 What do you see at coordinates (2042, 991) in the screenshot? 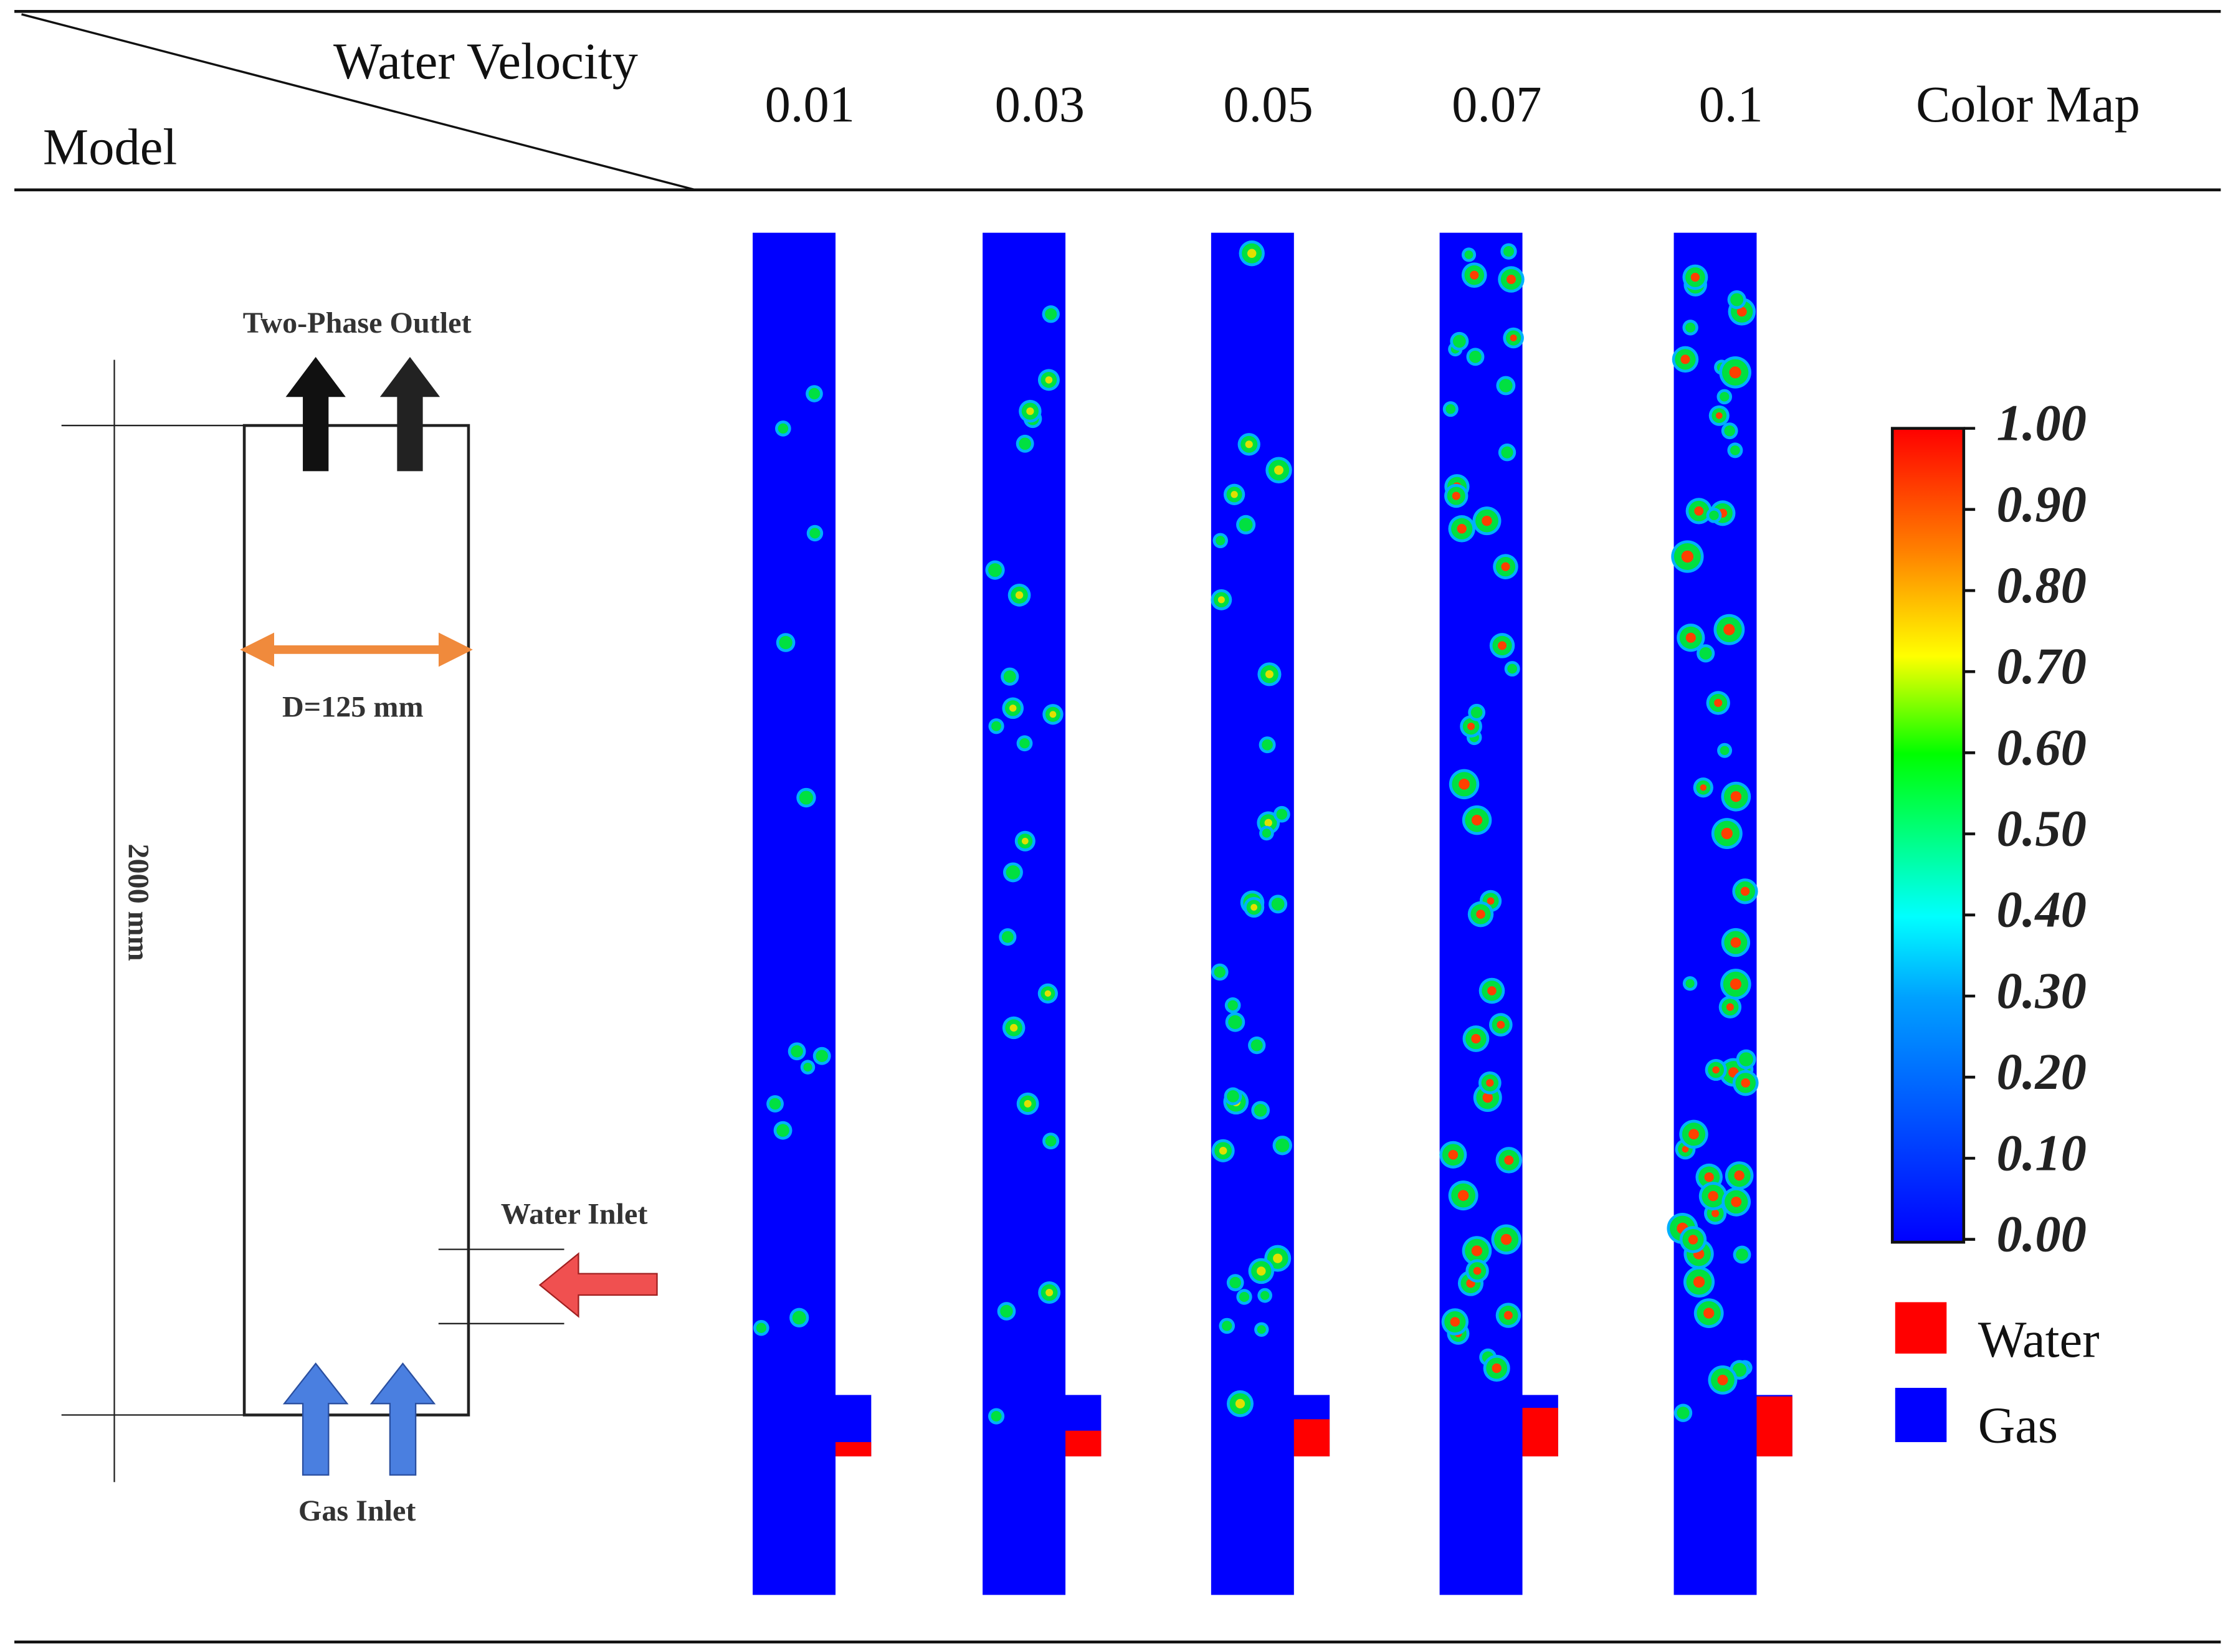
I see `color-bar-label: 0.30` at bounding box center [2042, 991].